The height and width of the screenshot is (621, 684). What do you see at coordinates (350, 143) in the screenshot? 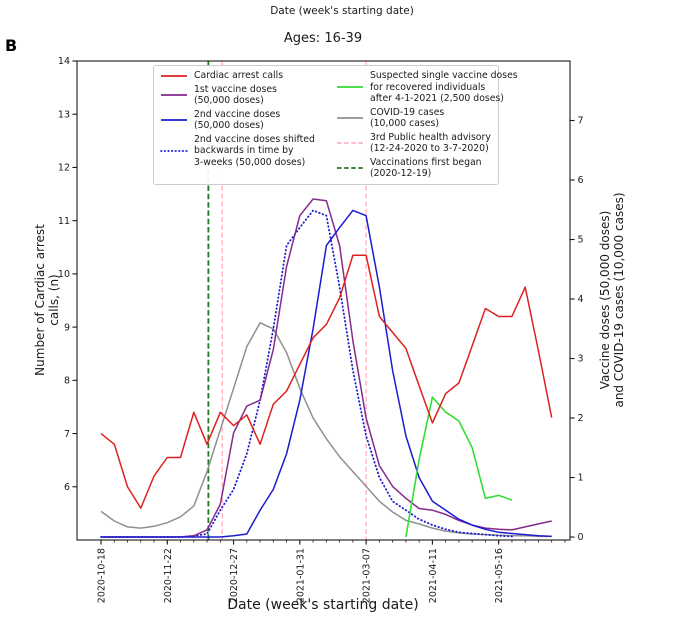
I see `pink-dashed-line-swatch` at bounding box center [350, 143].